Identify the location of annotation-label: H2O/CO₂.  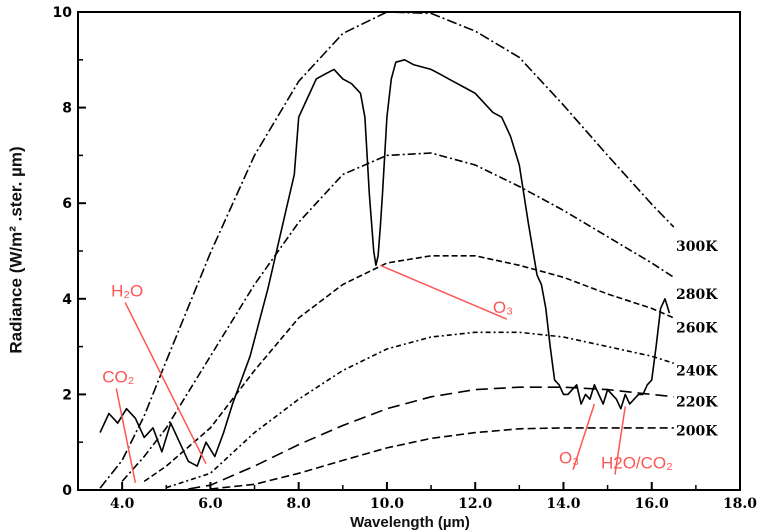
(637, 462).